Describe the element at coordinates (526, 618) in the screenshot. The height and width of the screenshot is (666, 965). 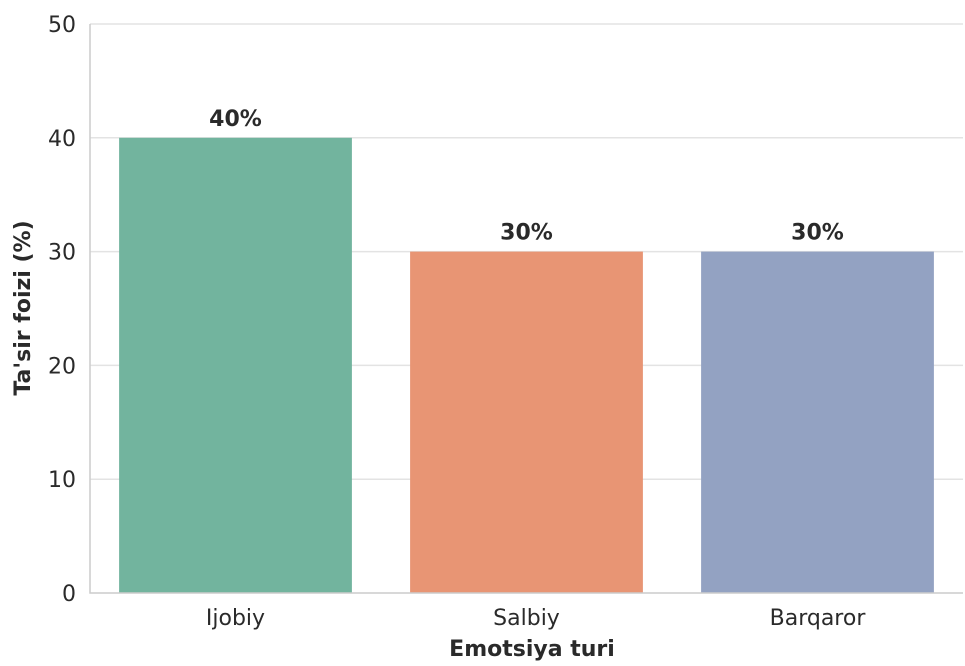
I see `x-tick-label: Salbiy` at that location.